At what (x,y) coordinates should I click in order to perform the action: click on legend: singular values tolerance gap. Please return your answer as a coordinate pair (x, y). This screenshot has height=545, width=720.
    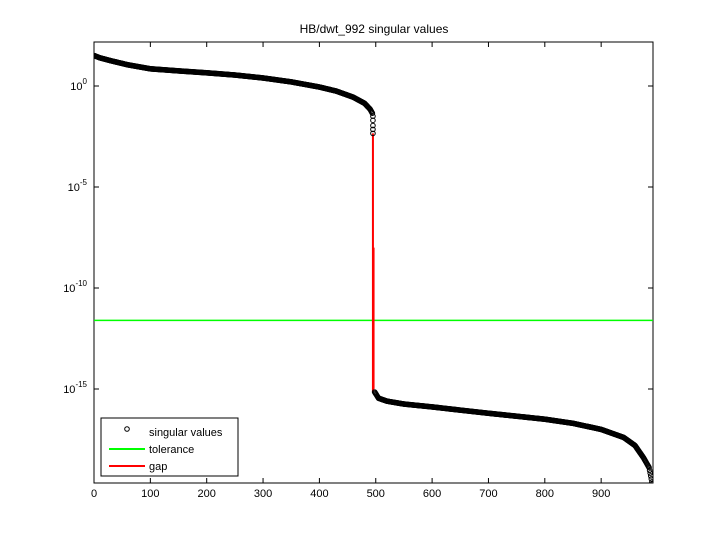
    Looking at the image, I should click on (169, 447).